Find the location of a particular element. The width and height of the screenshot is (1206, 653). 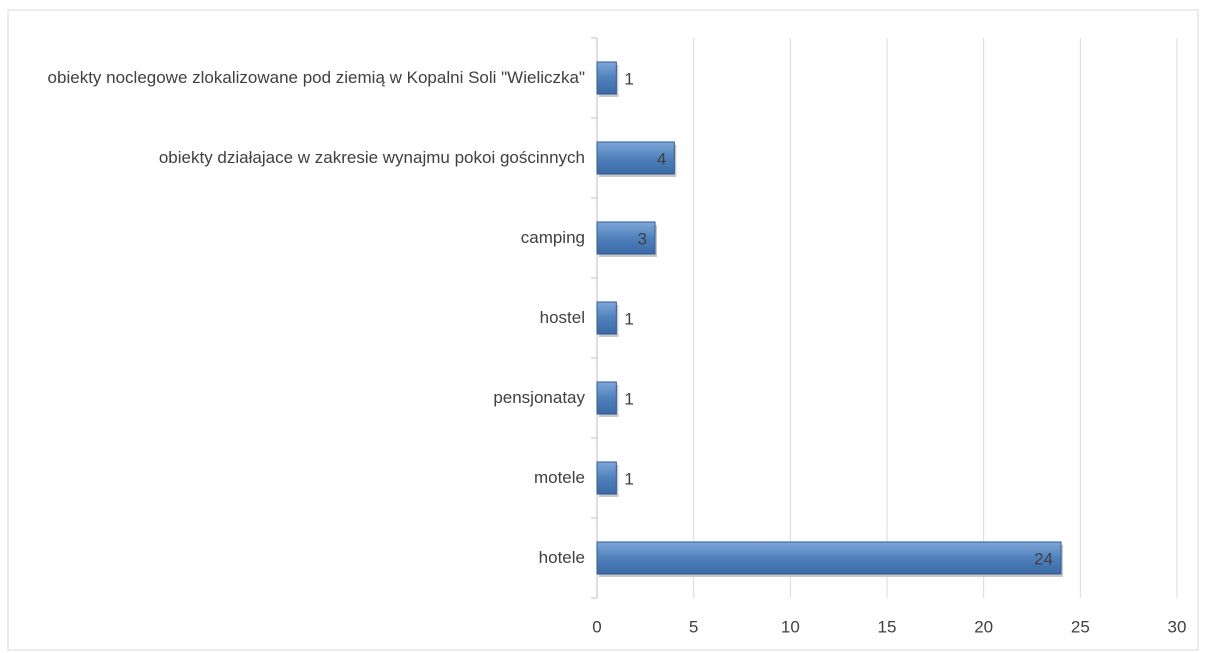

x-tick-label: 0 is located at coordinates (596, 626).